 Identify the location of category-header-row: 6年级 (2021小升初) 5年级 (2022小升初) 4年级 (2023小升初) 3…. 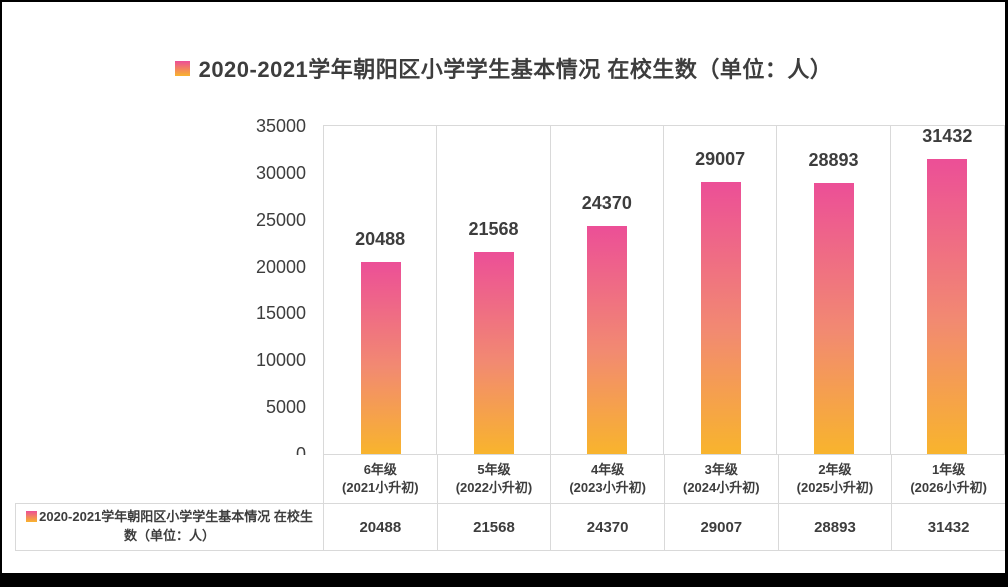
(510, 479).